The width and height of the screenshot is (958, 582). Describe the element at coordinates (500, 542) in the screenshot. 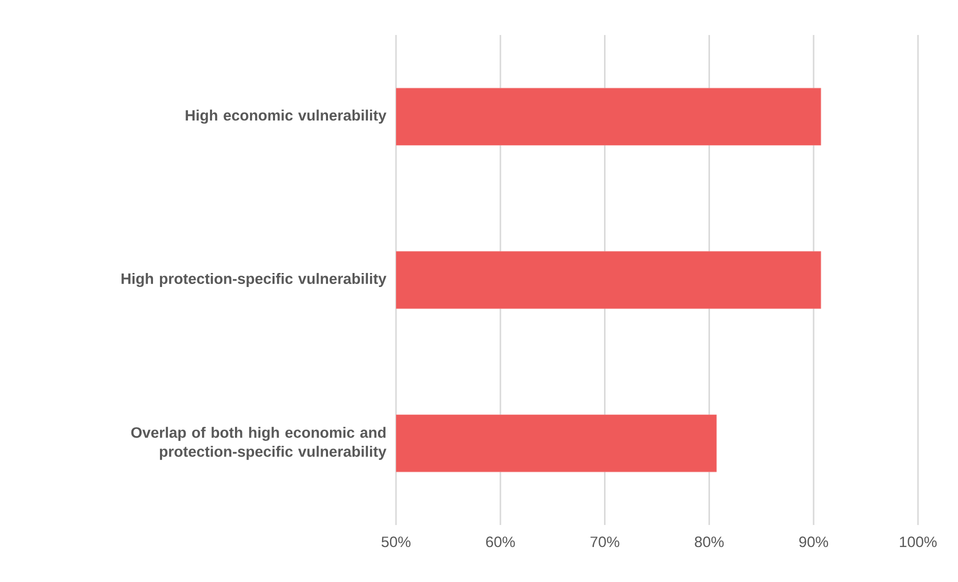

I see `x-tick-label: 60%` at that location.